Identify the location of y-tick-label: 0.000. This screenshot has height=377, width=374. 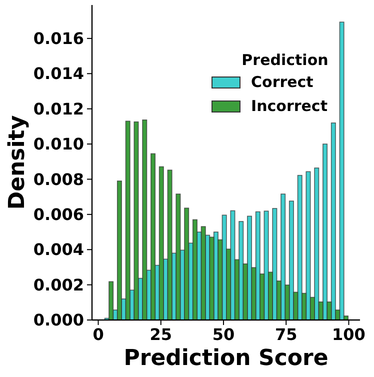
(58, 320).